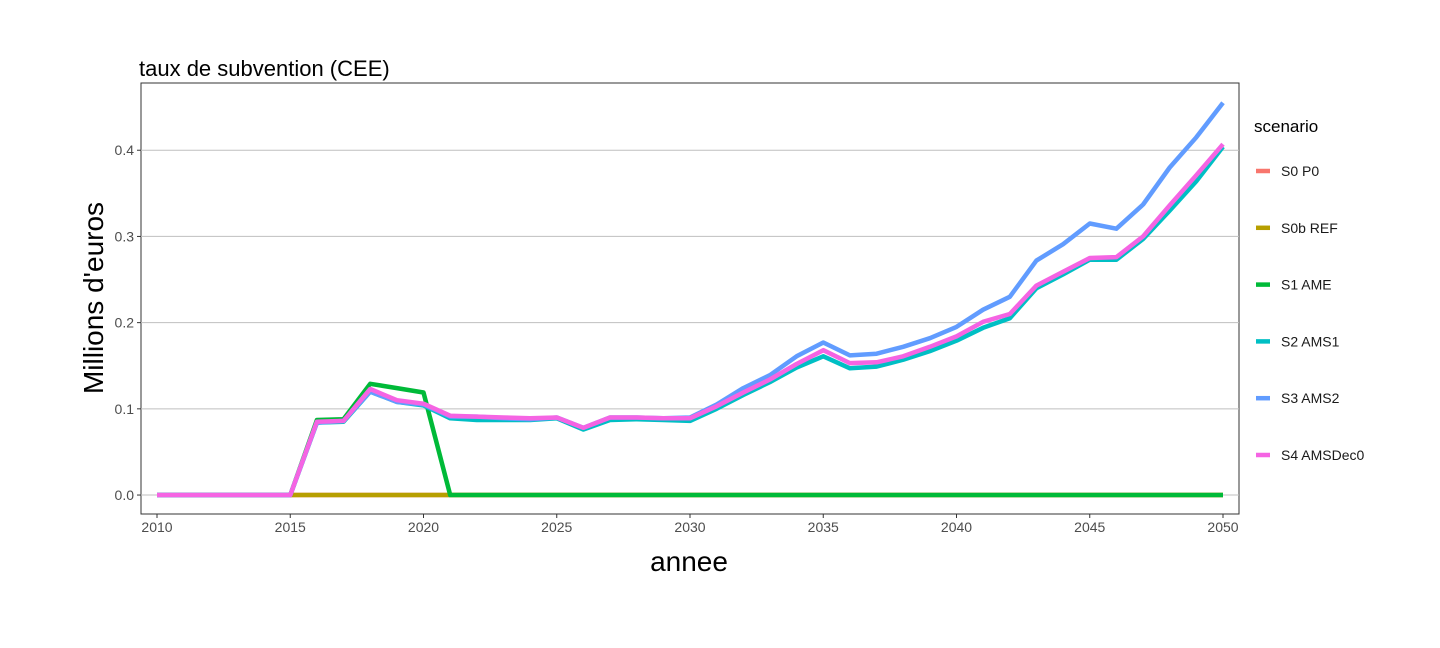  I want to click on x-tick-label: 2050, so click(1222, 527).